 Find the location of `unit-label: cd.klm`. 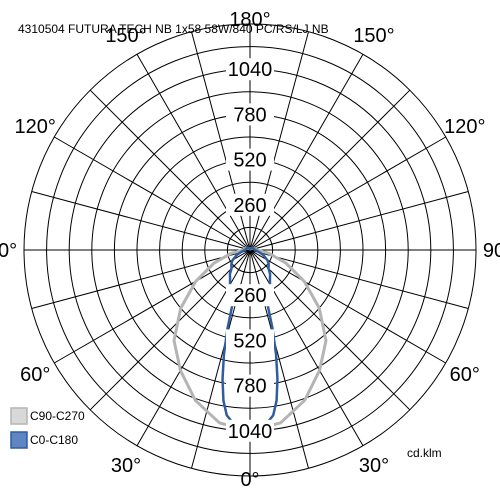

unit-label: cd.klm is located at coordinates (424, 453).